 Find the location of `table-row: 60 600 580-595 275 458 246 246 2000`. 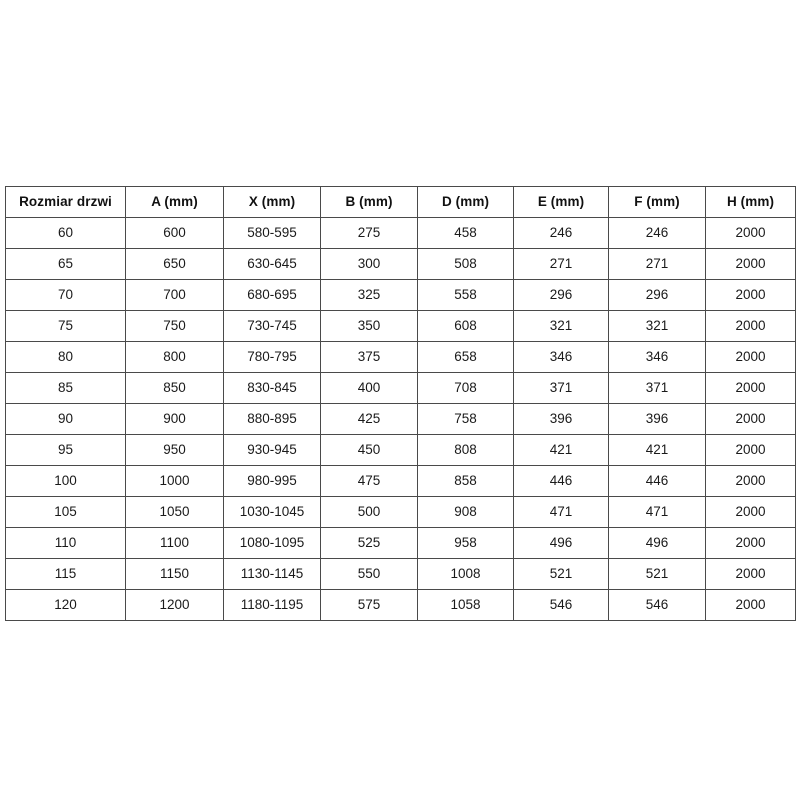

table-row: 60 600 580-595 275 458 246 246 2000 is located at coordinates (400, 233).